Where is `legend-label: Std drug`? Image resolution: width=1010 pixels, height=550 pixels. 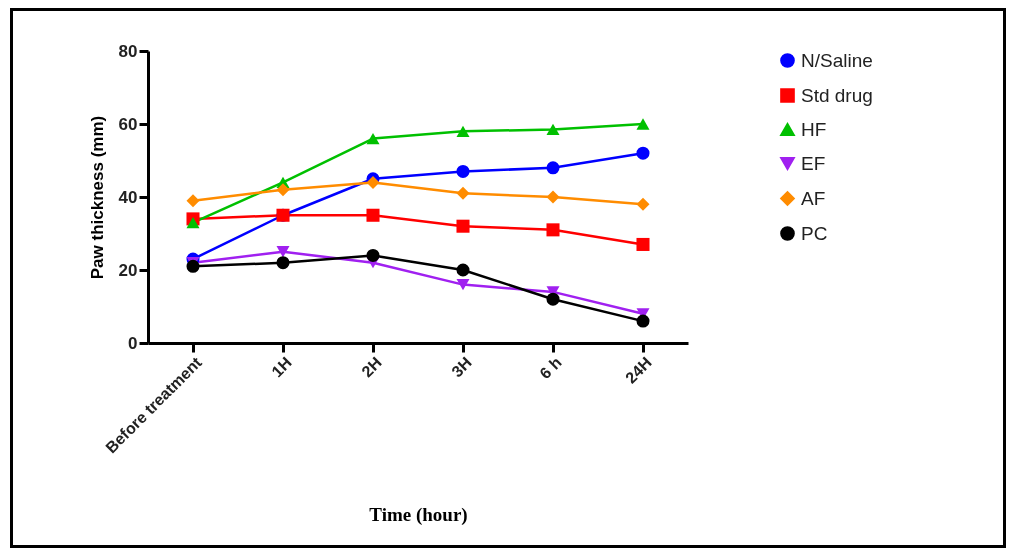
legend-label: Std drug is located at coordinates (837, 95).